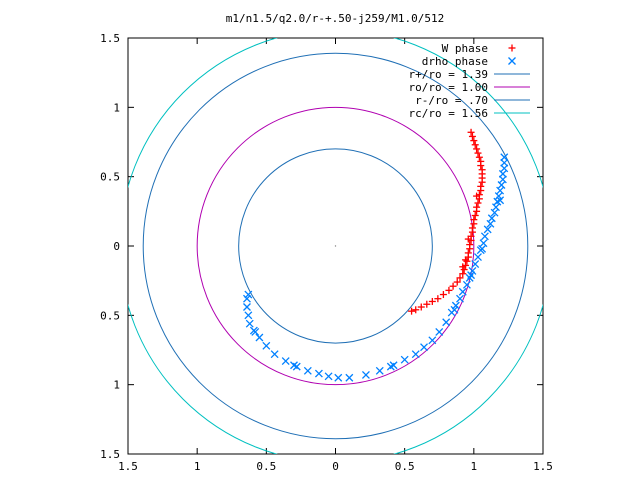 The image size is (640, 480). Describe the element at coordinates (465, 48) in the screenshot. I see `legend-label: W phase` at that location.